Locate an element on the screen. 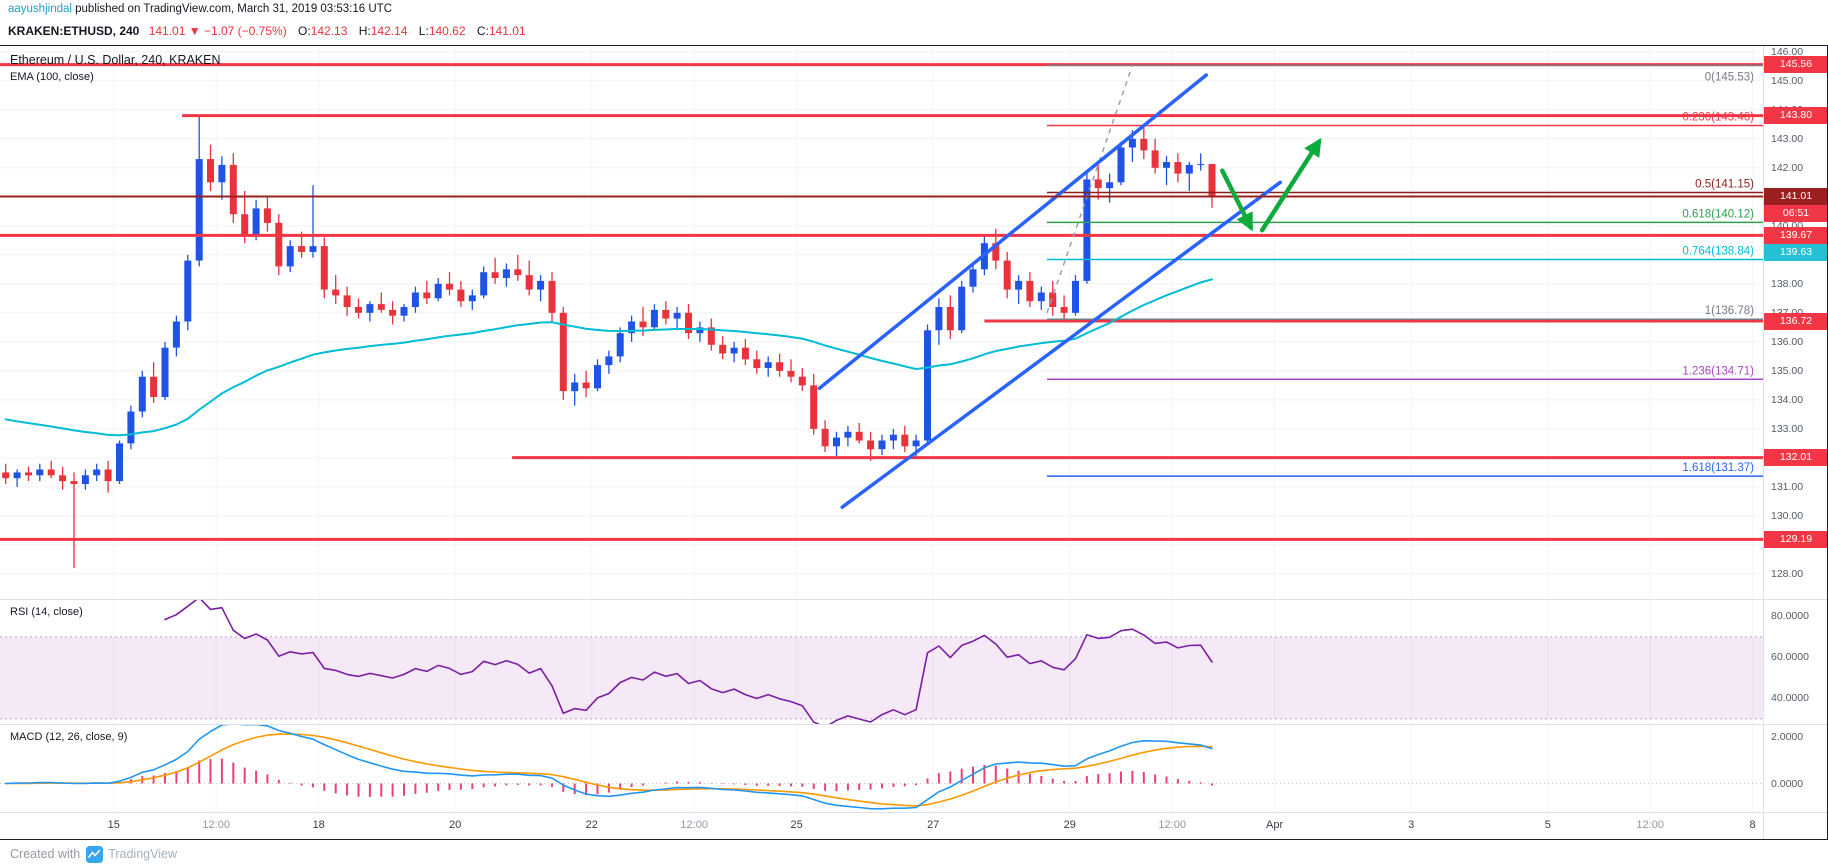 The height and width of the screenshot is (868, 1828). time-tick: 8 is located at coordinates (1752, 825).